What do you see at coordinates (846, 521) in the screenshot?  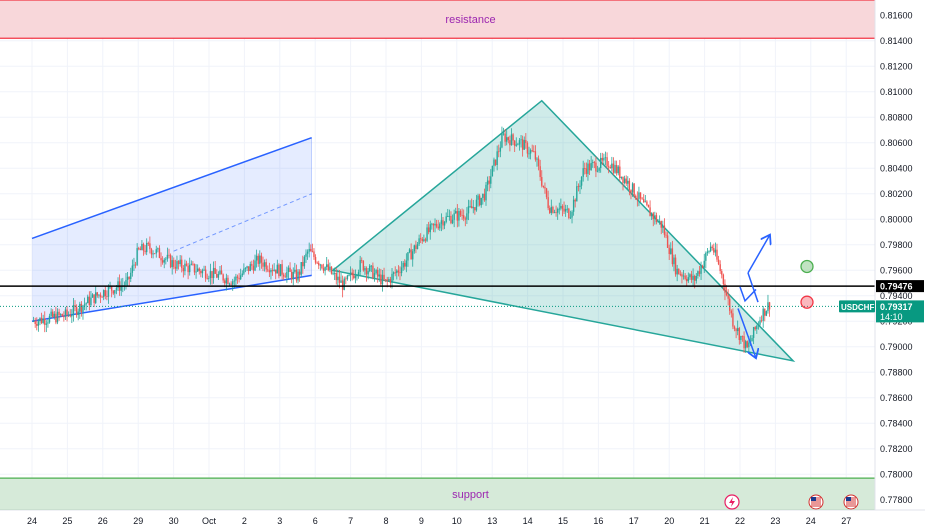 I see `time-tick-label: 27` at bounding box center [846, 521].